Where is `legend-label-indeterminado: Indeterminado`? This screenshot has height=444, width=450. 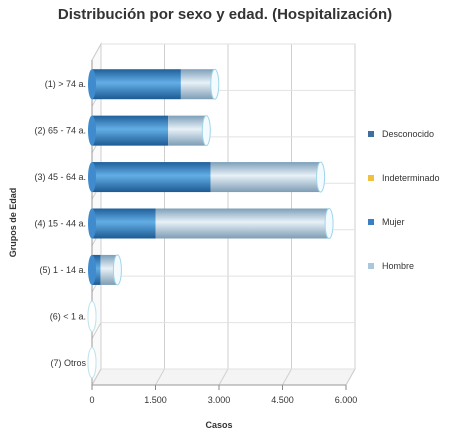 legend-label-indeterminado: Indeterminado is located at coordinates (411, 178).